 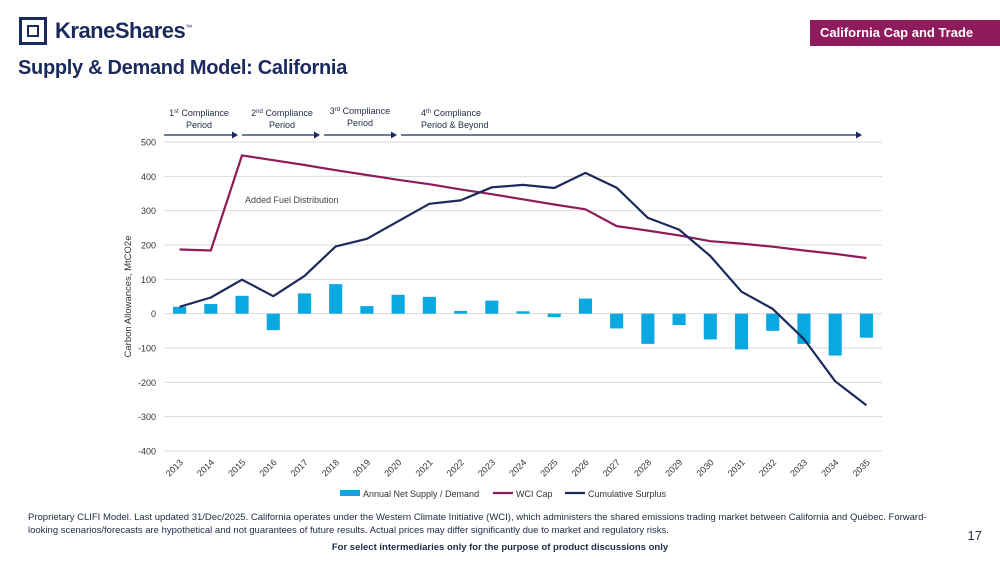 I want to click on logo-mark-icon, so click(x=33, y=31).